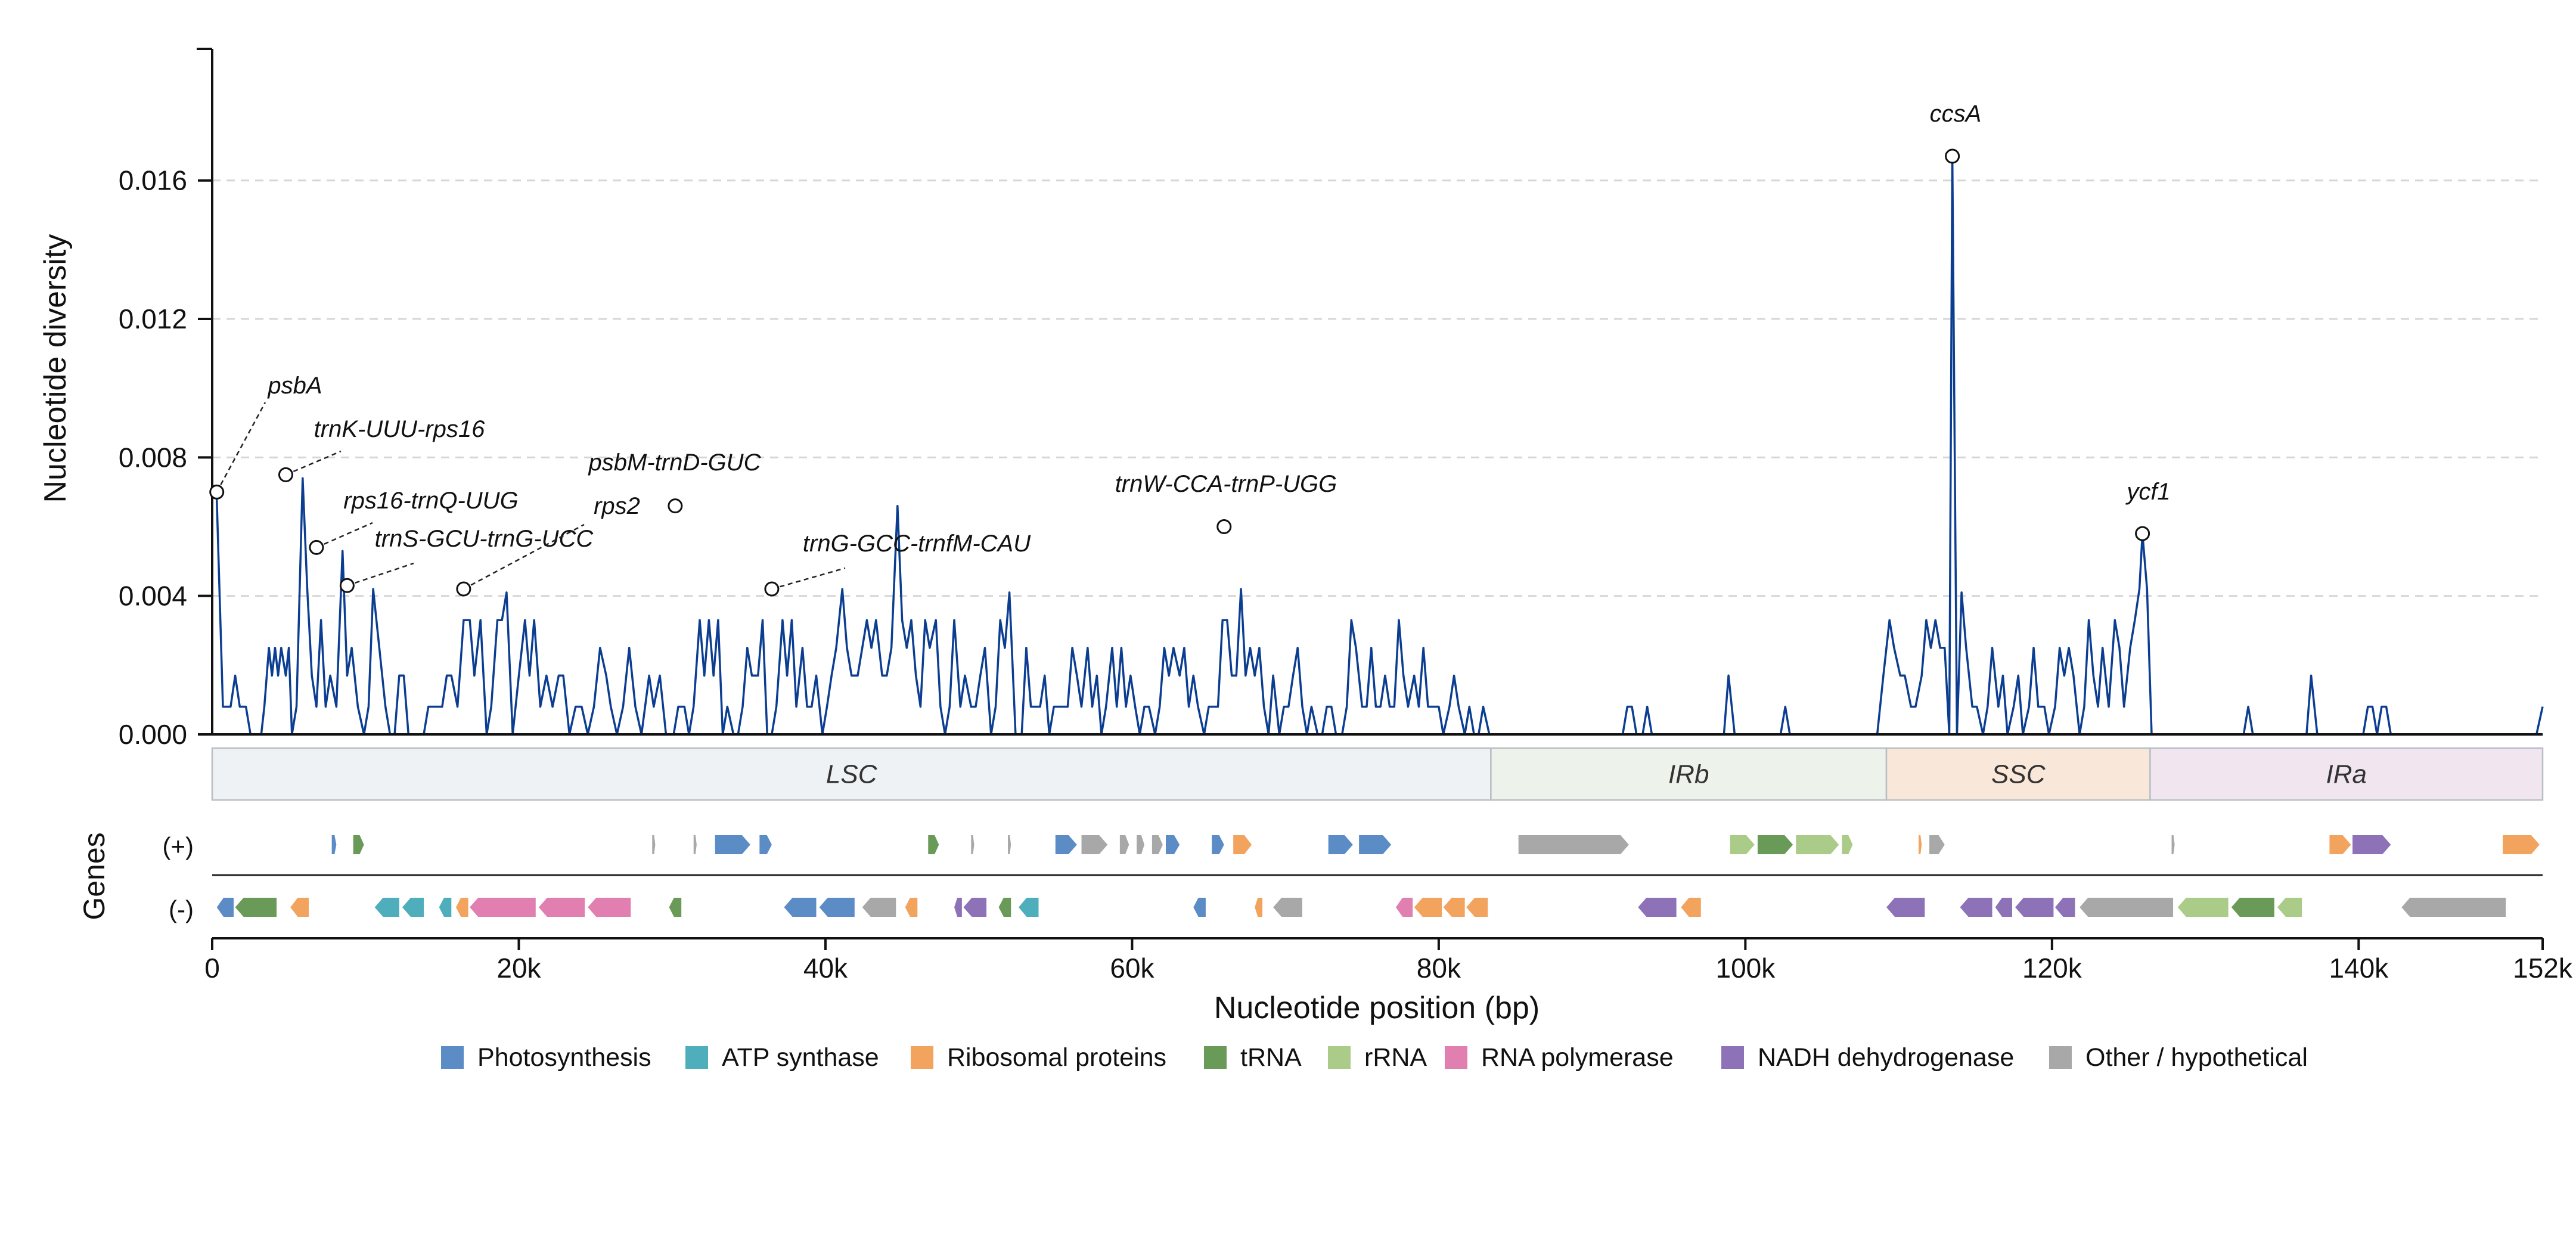 The image size is (2576, 1256). Describe the element at coordinates (2359, 968) in the screenshot. I see `x-tick-label: 140k` at that location.